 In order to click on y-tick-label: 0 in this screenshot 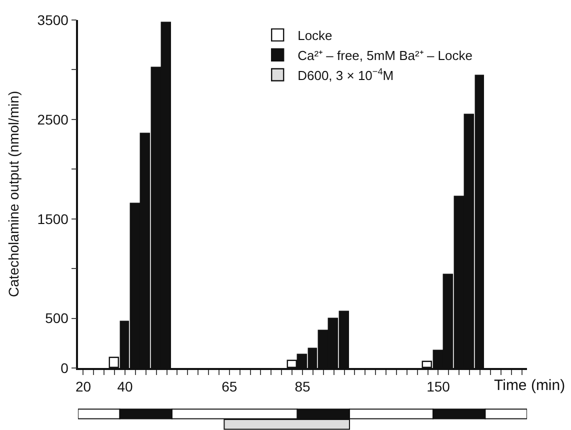, I will do `click(64, 368)`.